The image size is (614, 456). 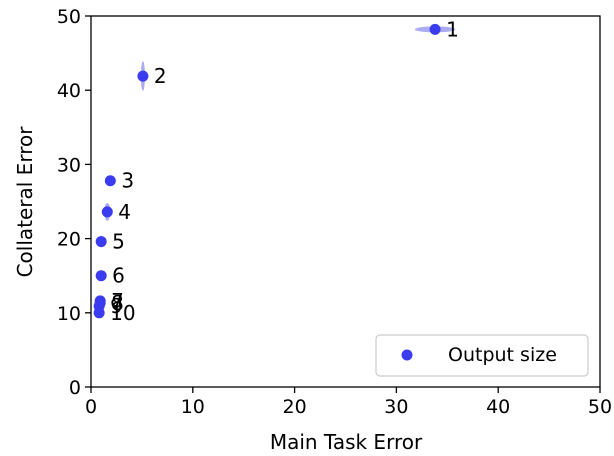 What do you see at coordinates (69, 17) in the screenshot?
I see `y-tick-label: 50` at bounding box center [69, 17].